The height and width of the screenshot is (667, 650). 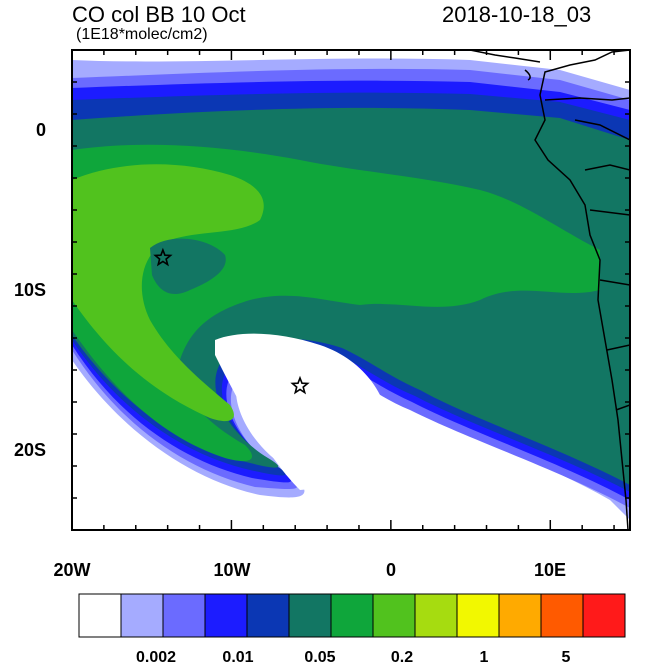 What do you see at coordinates (231, 321) in the screenshot?
I see `marker-layer` at bounding box center [231, 321].